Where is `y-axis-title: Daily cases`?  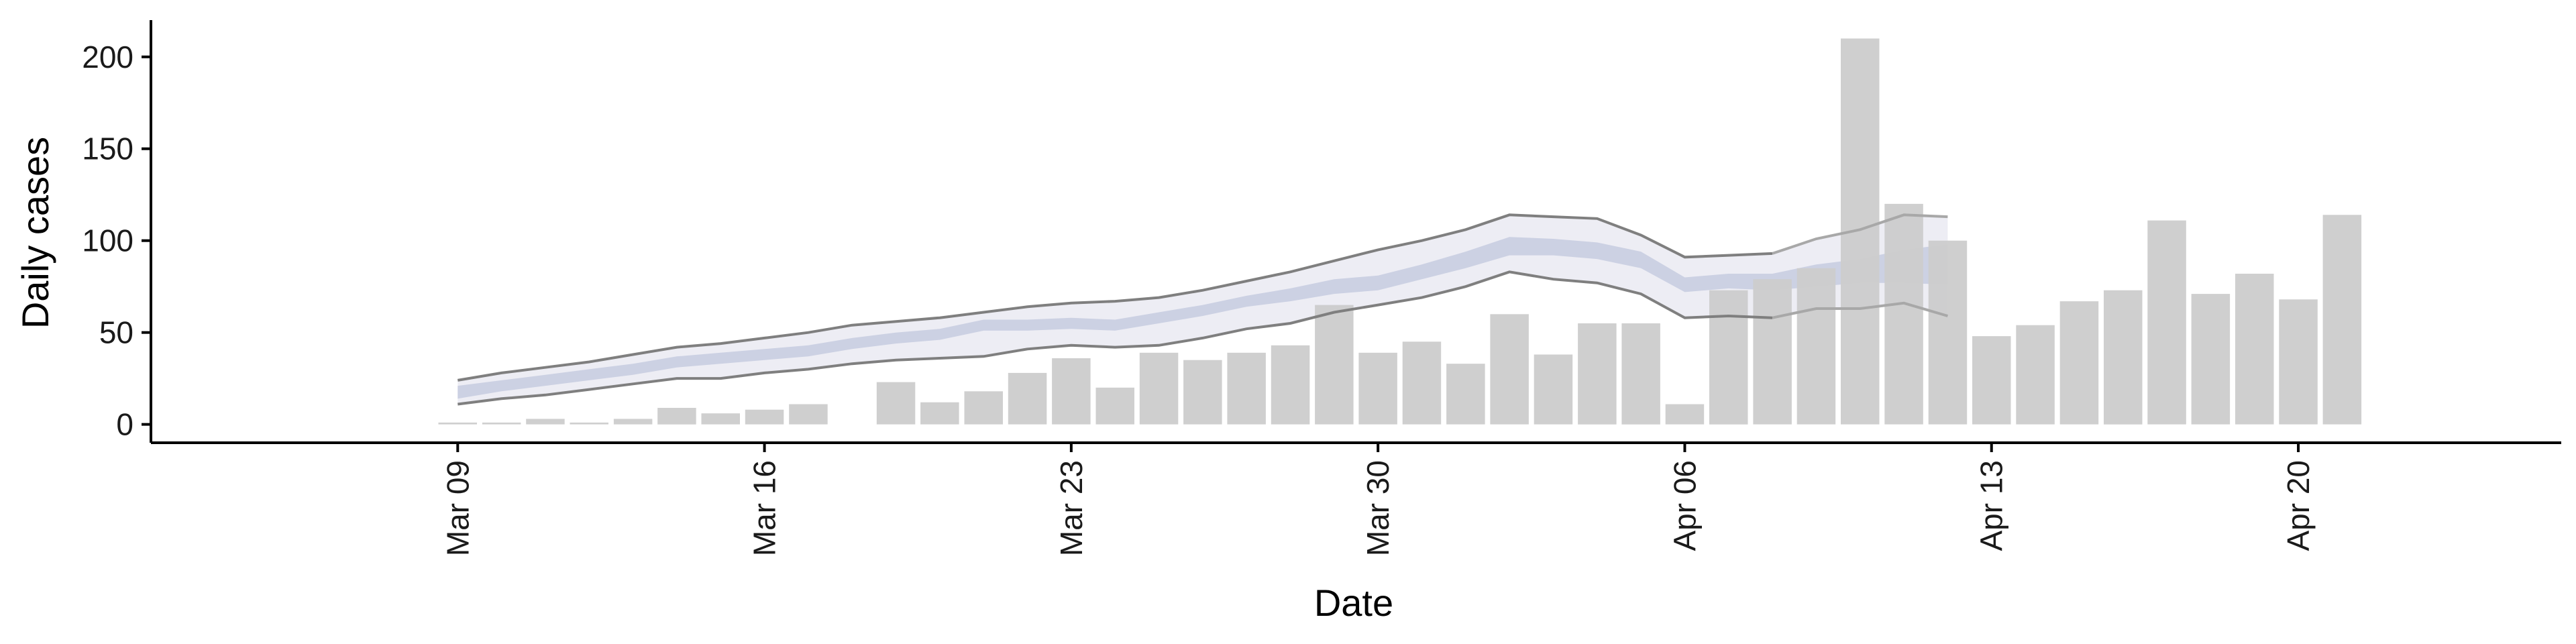
y-axis-title: Daily cases is located at coordinates (35, 233).